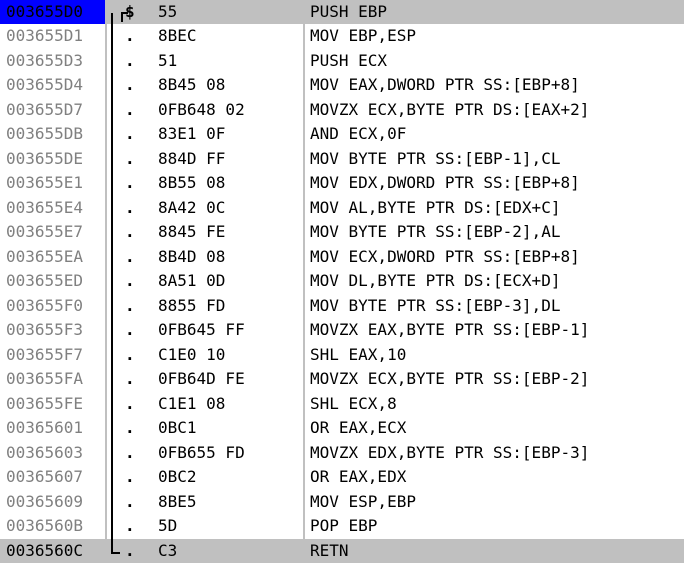  Describe the element at coordinates (353, 403) in the screenshot. I see `instruction-cell: SHL ECX,8` at that location.